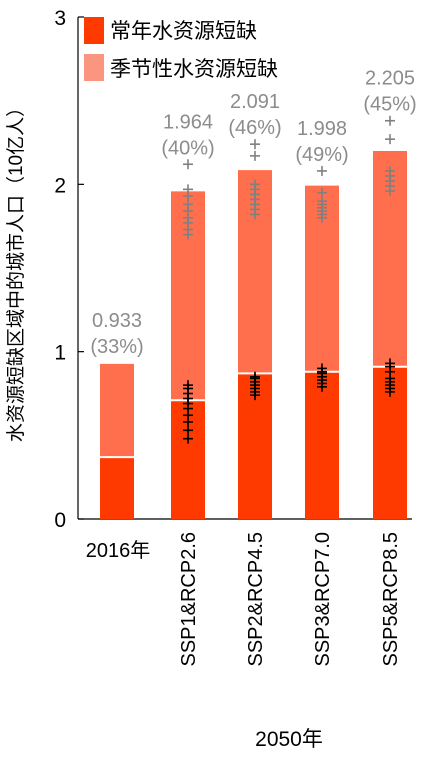  I want to click on y-tick-label: 2, so click(60, 185).